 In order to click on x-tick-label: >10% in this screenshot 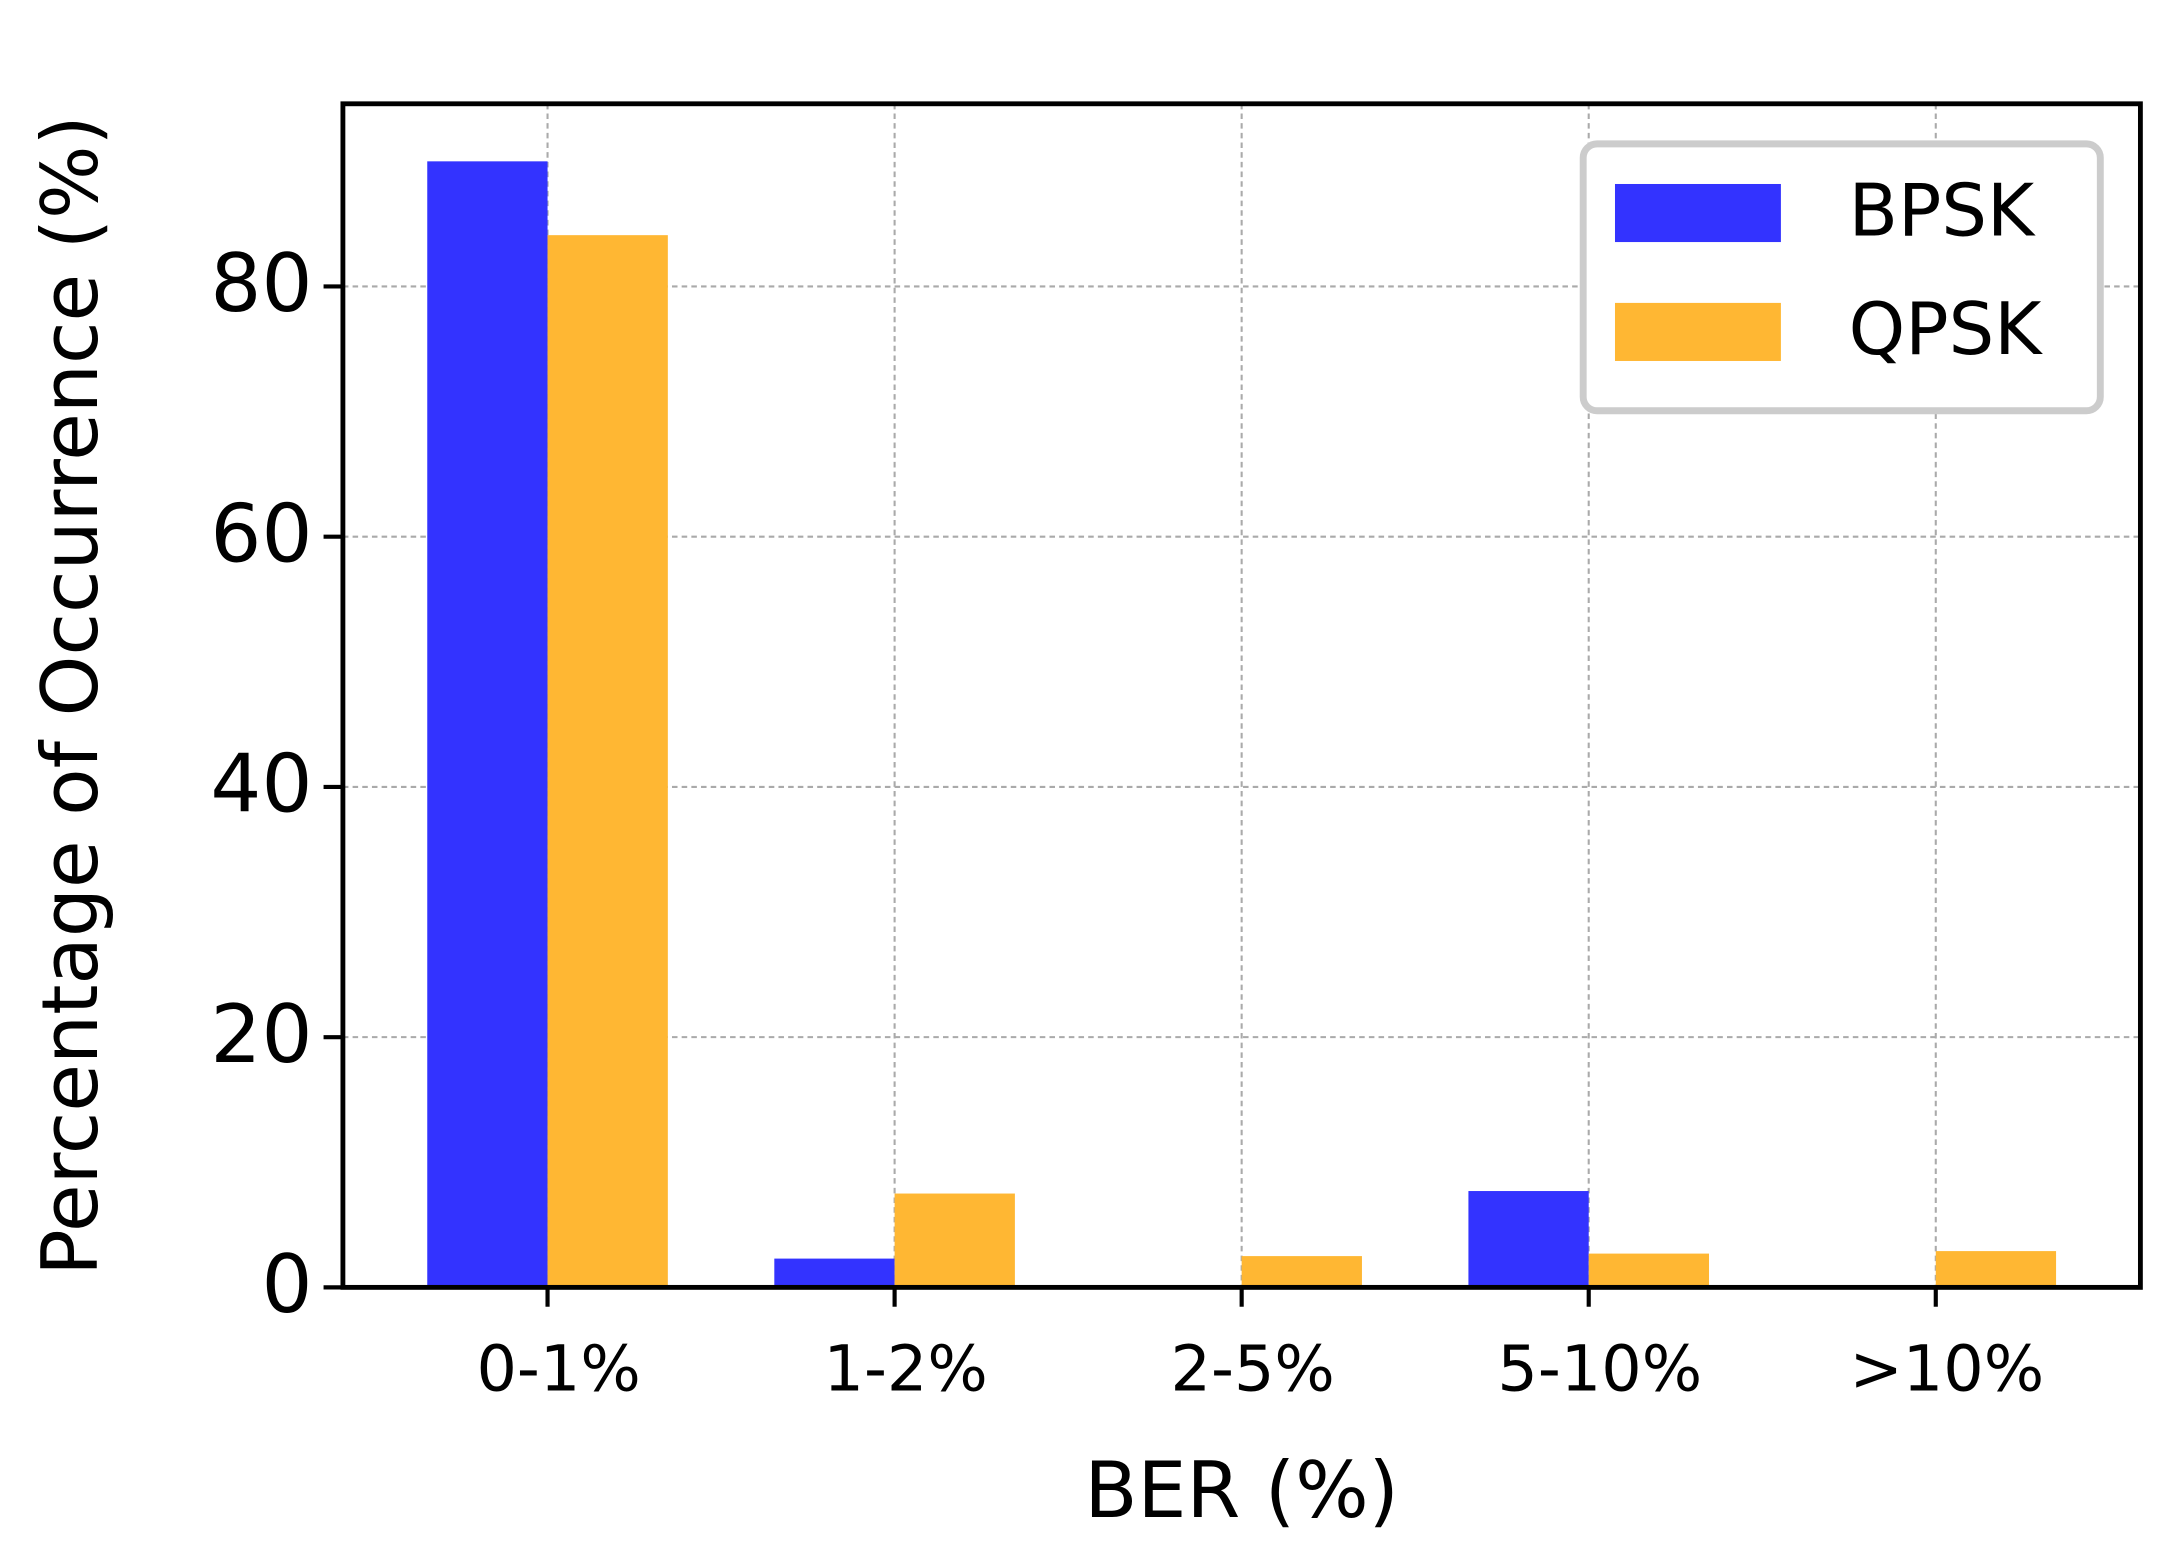, I will do `click(1947, 1369)`.